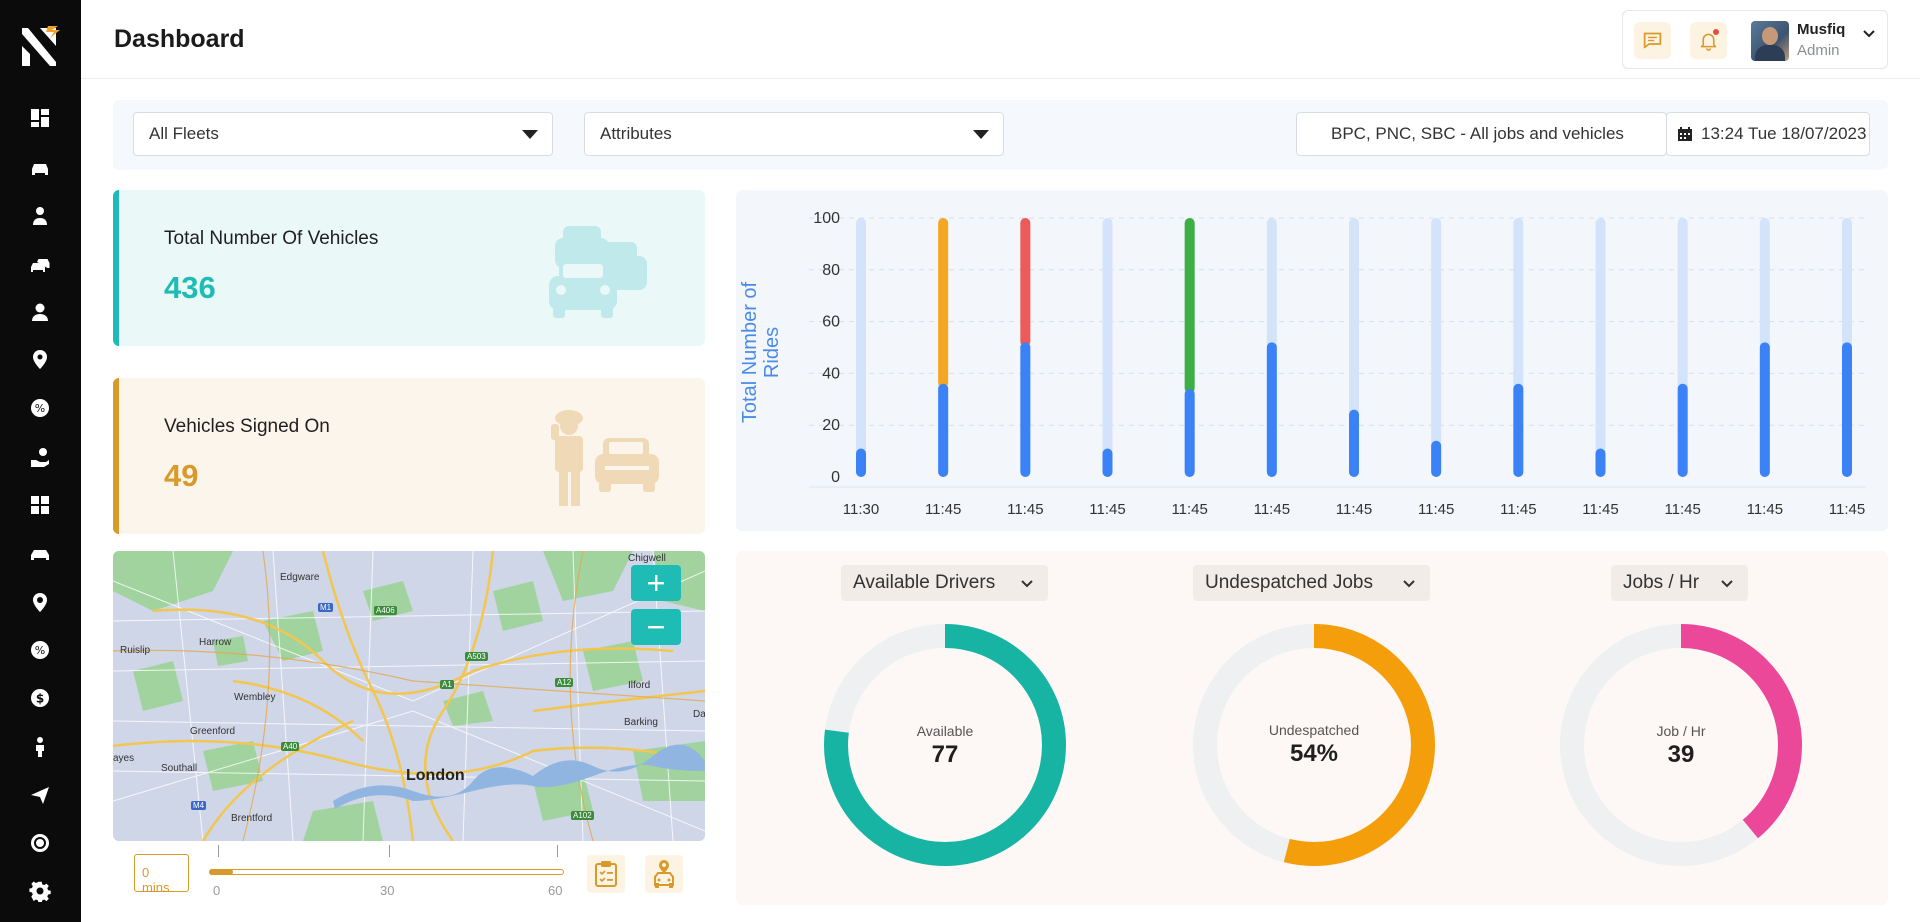  I want to click on map-canvas, so click(409, 696).